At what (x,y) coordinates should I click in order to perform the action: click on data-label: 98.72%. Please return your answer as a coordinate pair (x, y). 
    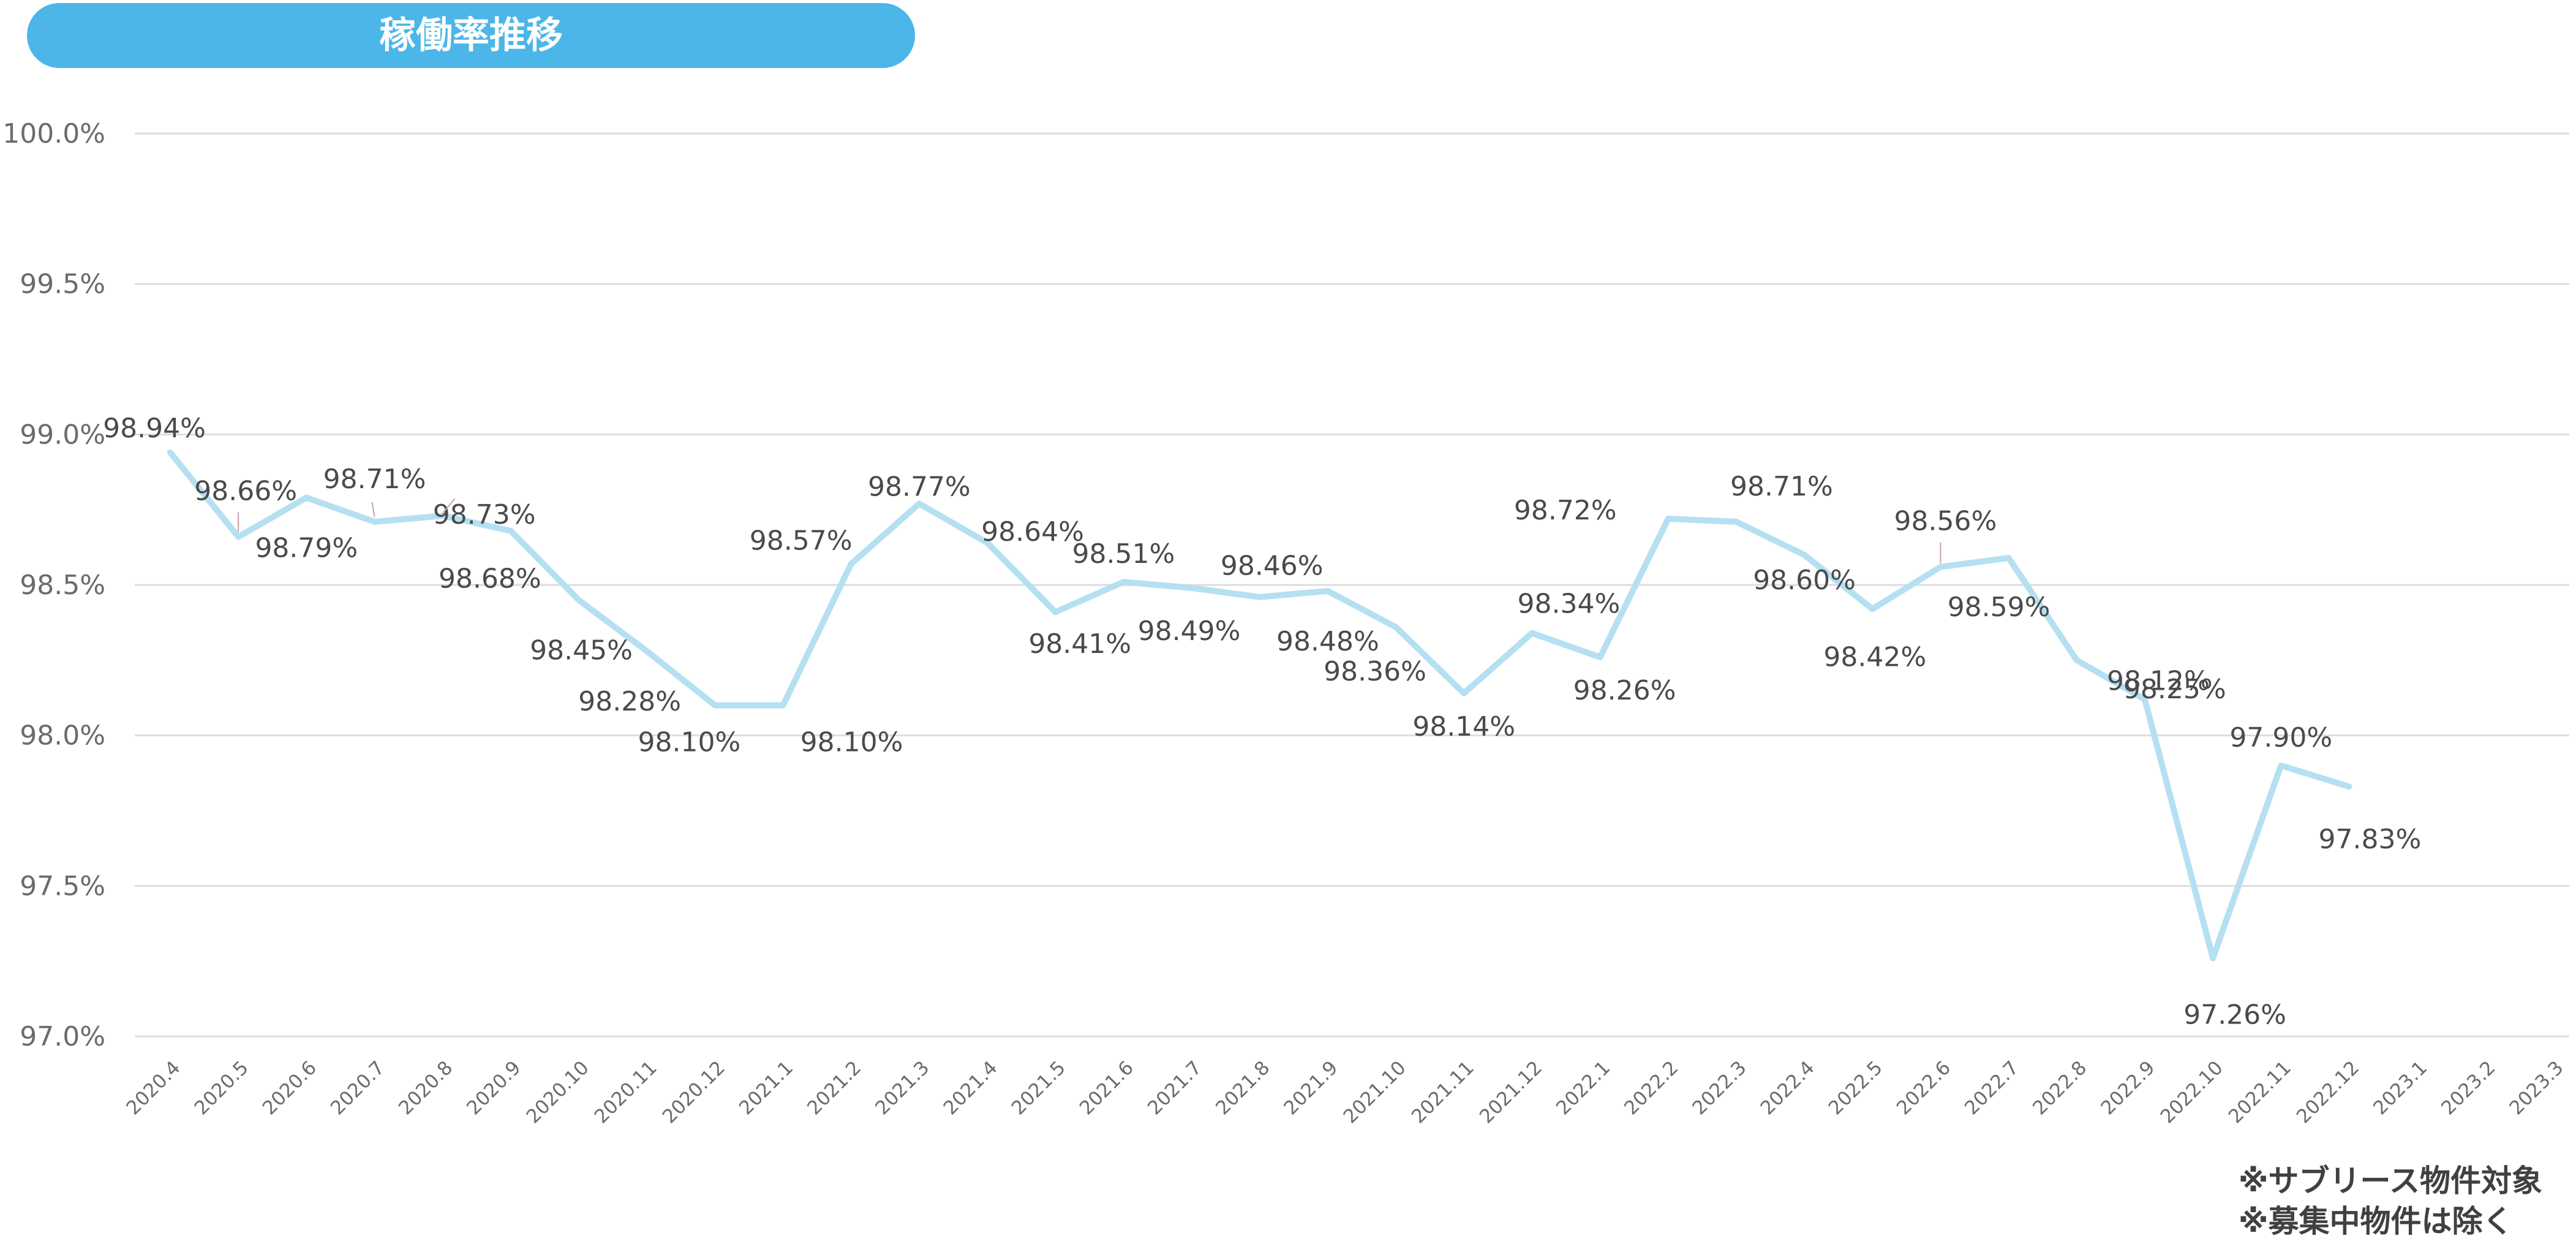
    Looking at the image, I should click on (1565, 510).